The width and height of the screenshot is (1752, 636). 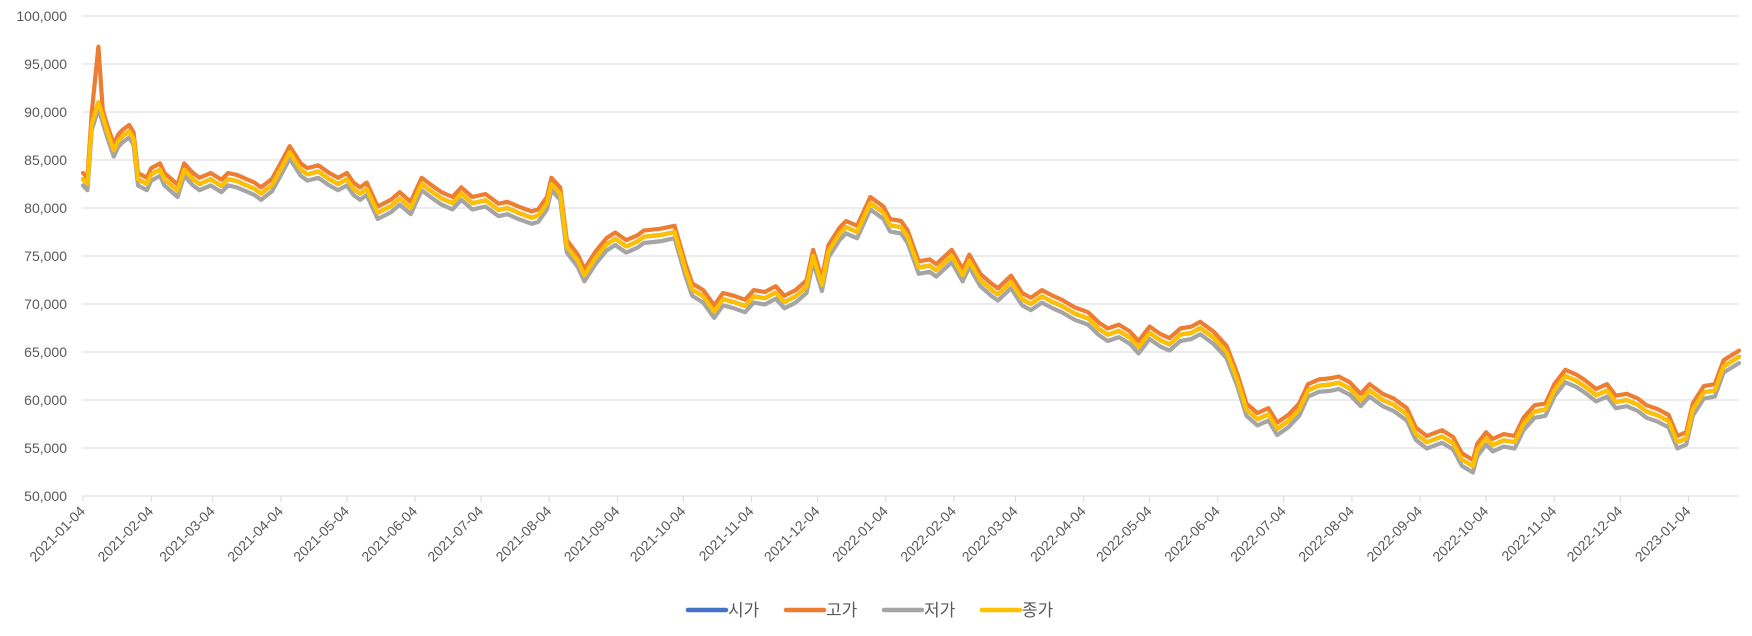 I want to click on y-tick-label: 80,000, so click(x=45, y=208).